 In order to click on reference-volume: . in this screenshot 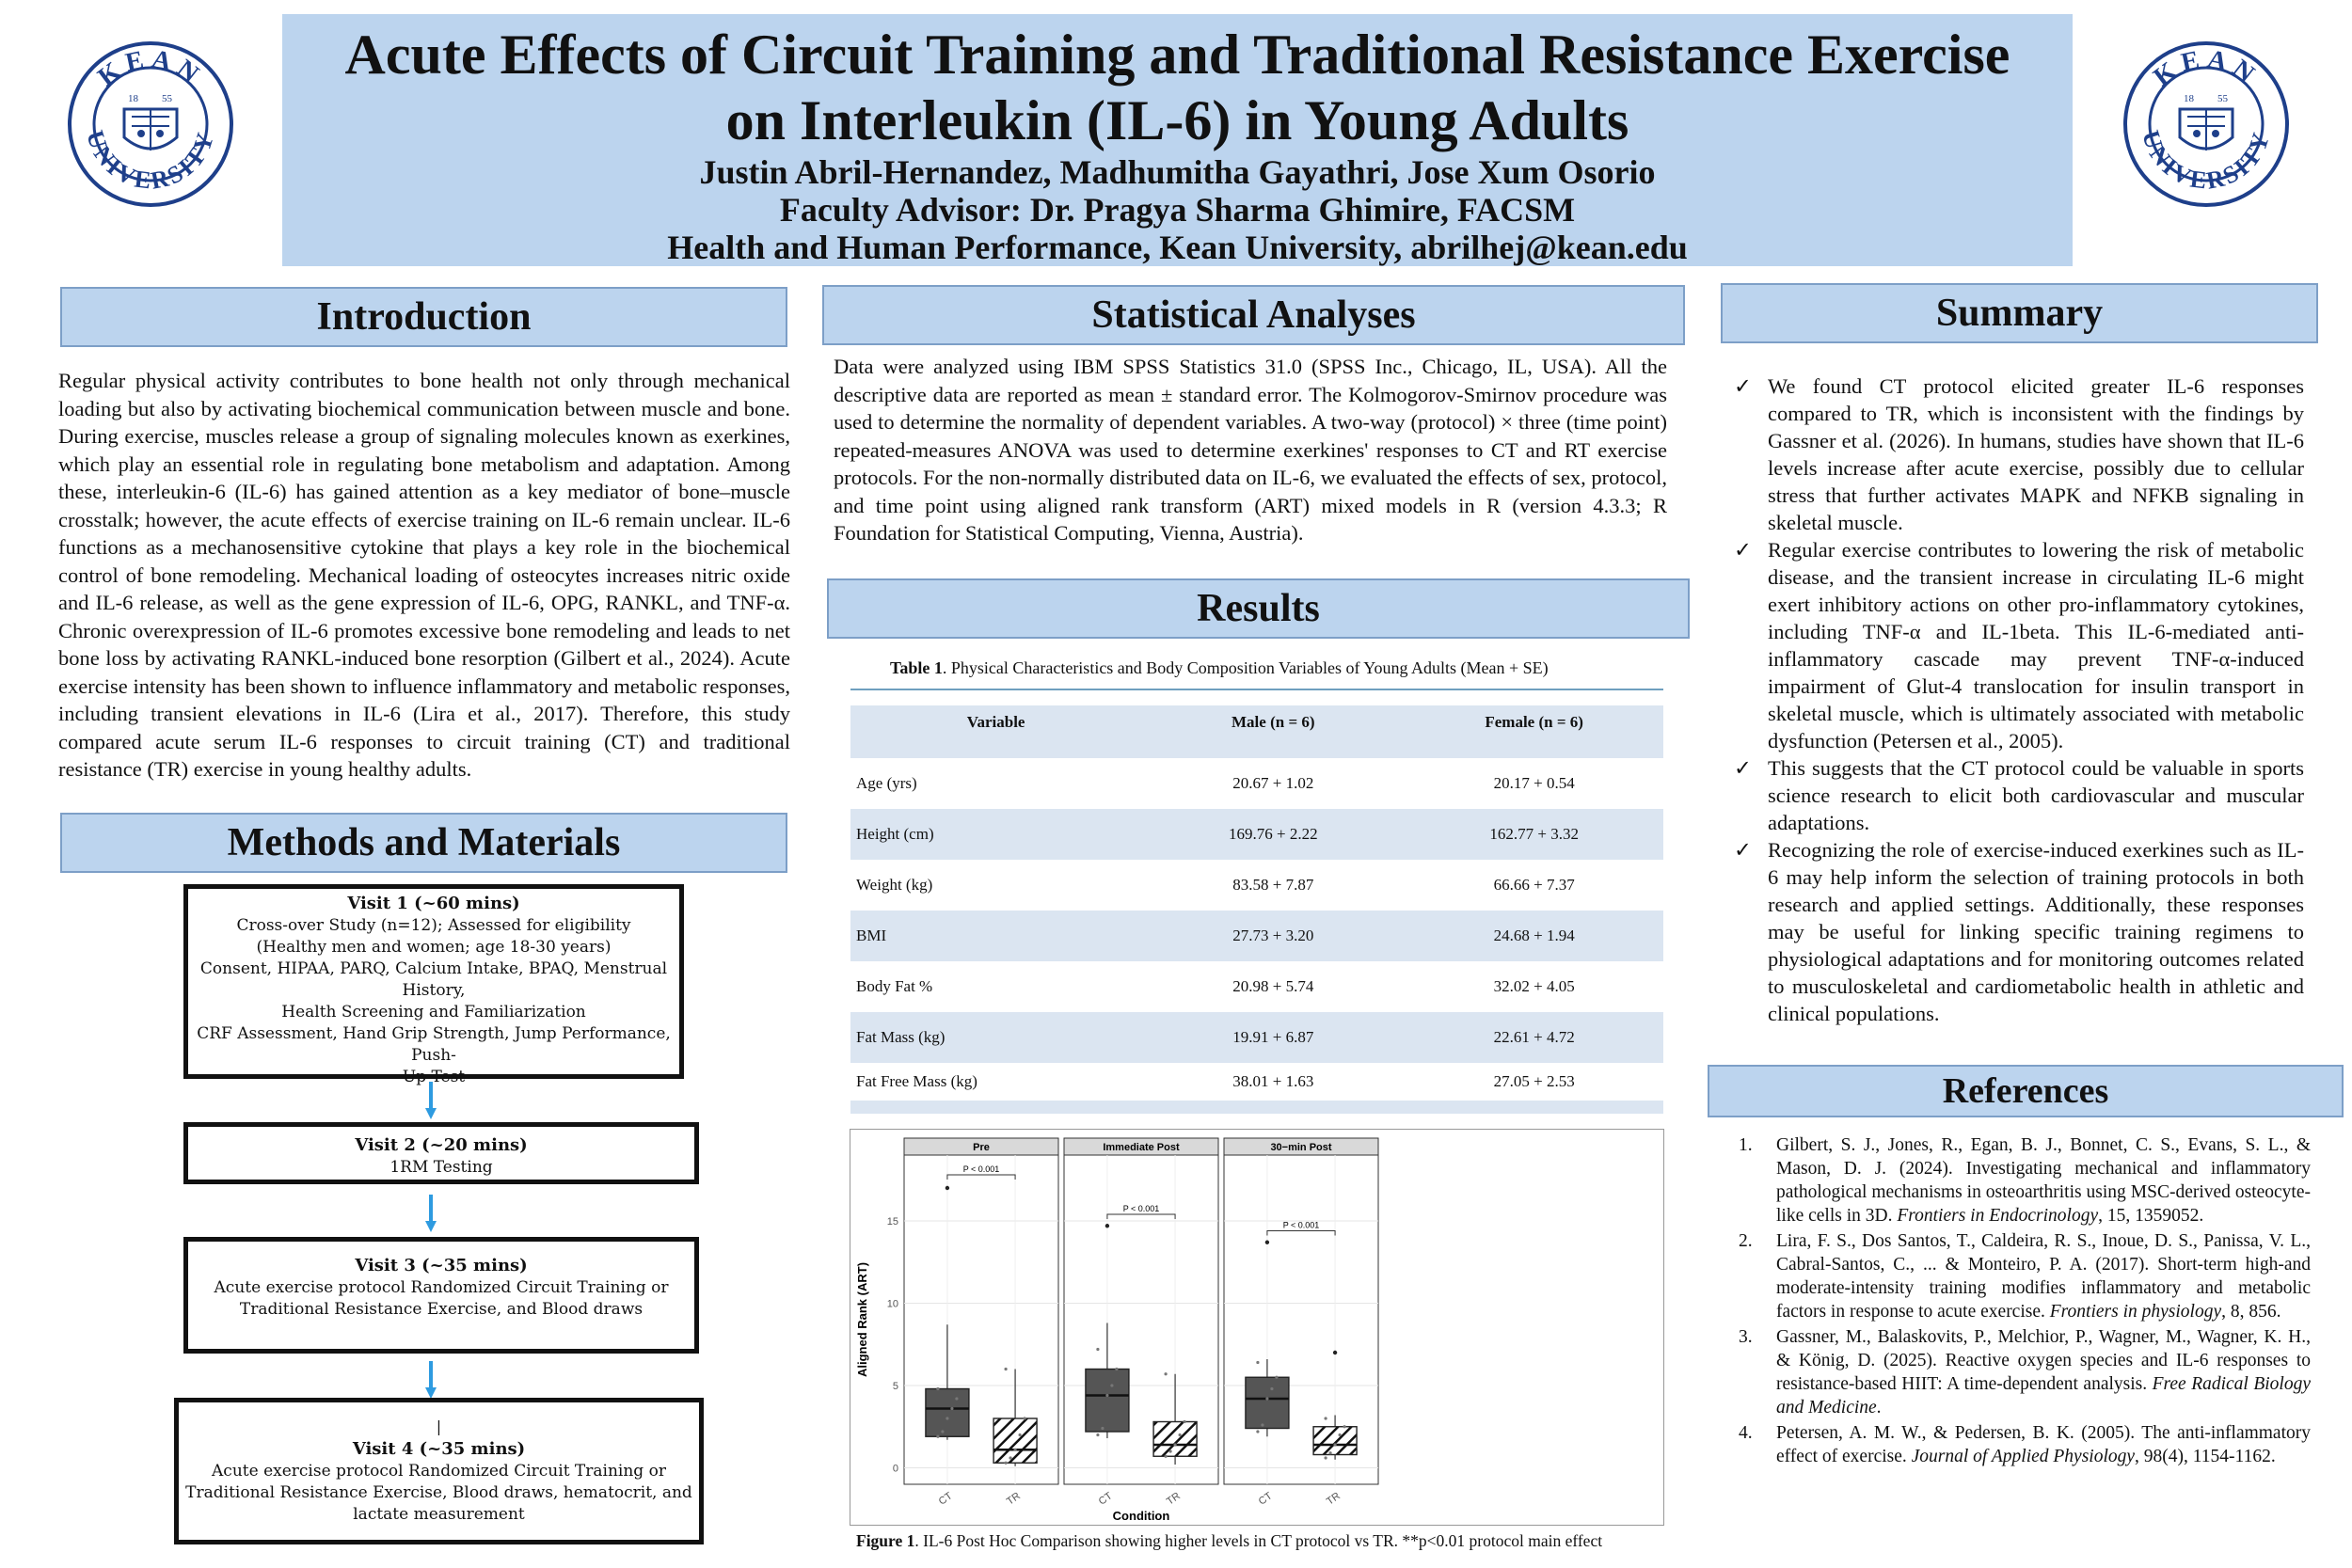, I will do `click(1879, 1408)`.